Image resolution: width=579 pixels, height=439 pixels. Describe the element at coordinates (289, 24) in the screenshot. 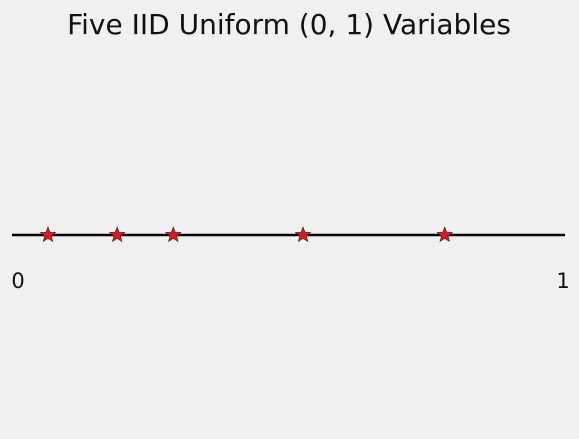

I see `chart-title: Five IID Uniform (0, 1) Variables` at that location.